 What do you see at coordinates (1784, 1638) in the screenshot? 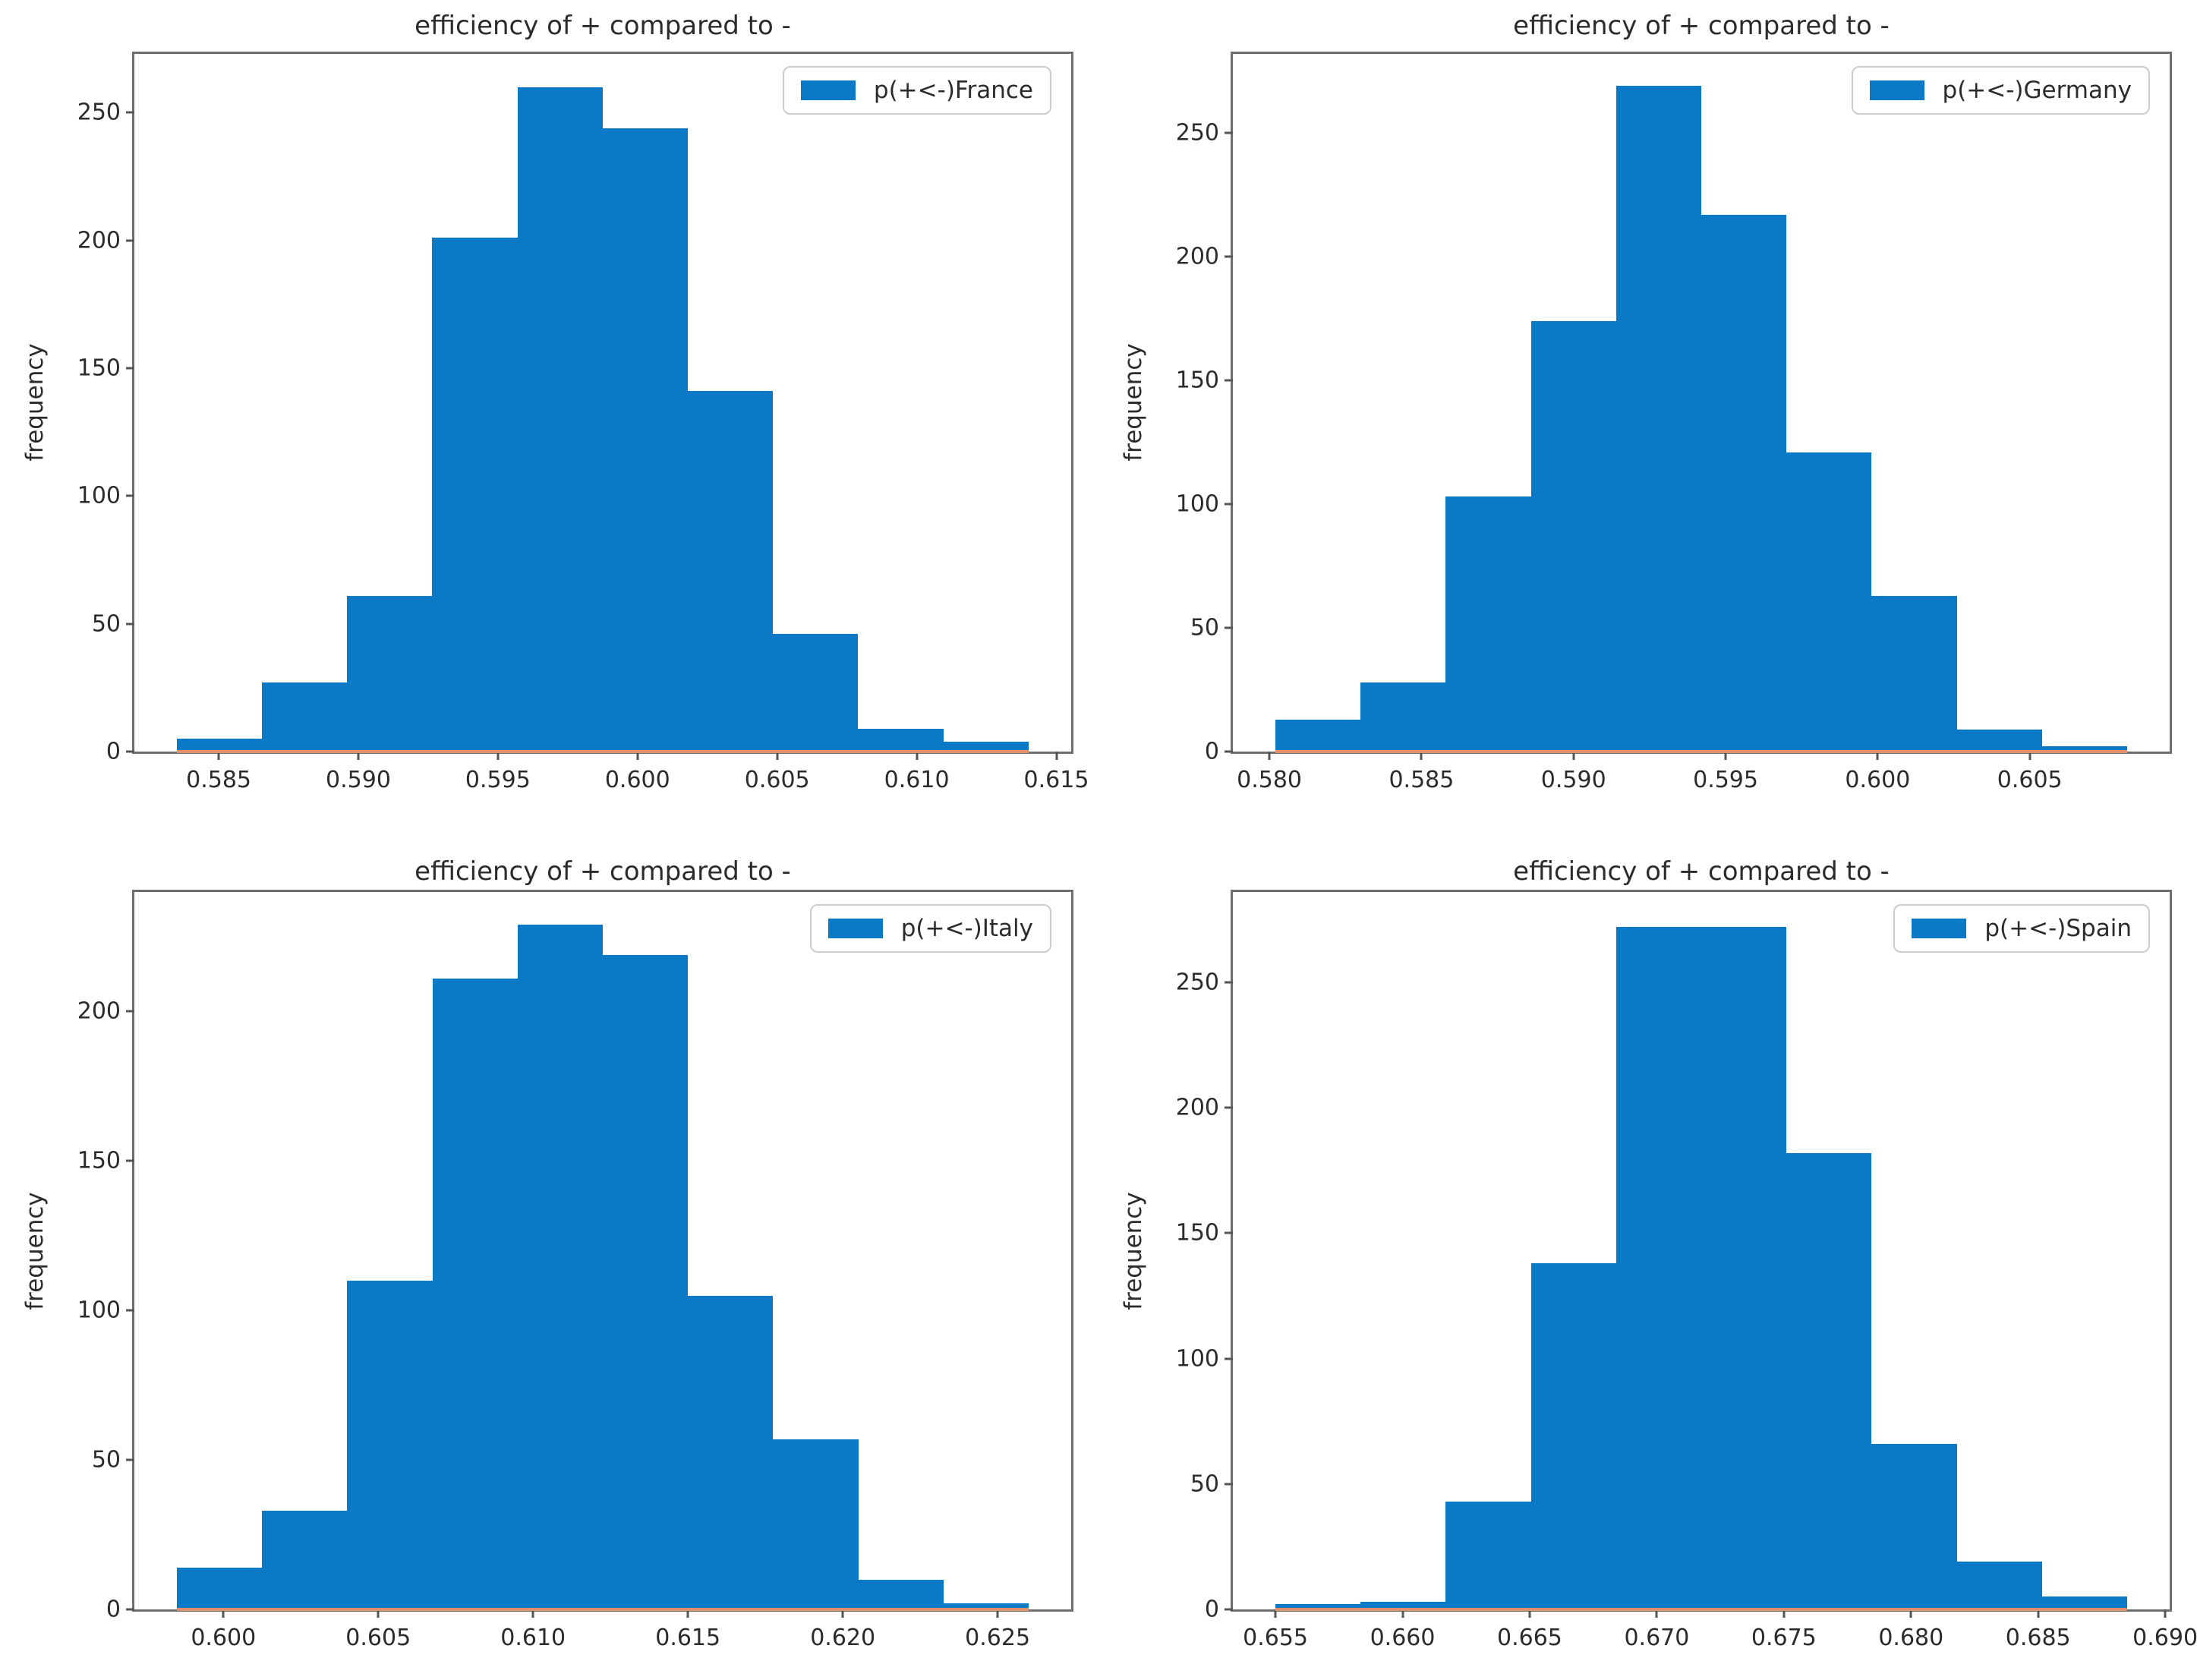
I see `x-tick-label: 0.675` at bounding box center [1784, 1638].